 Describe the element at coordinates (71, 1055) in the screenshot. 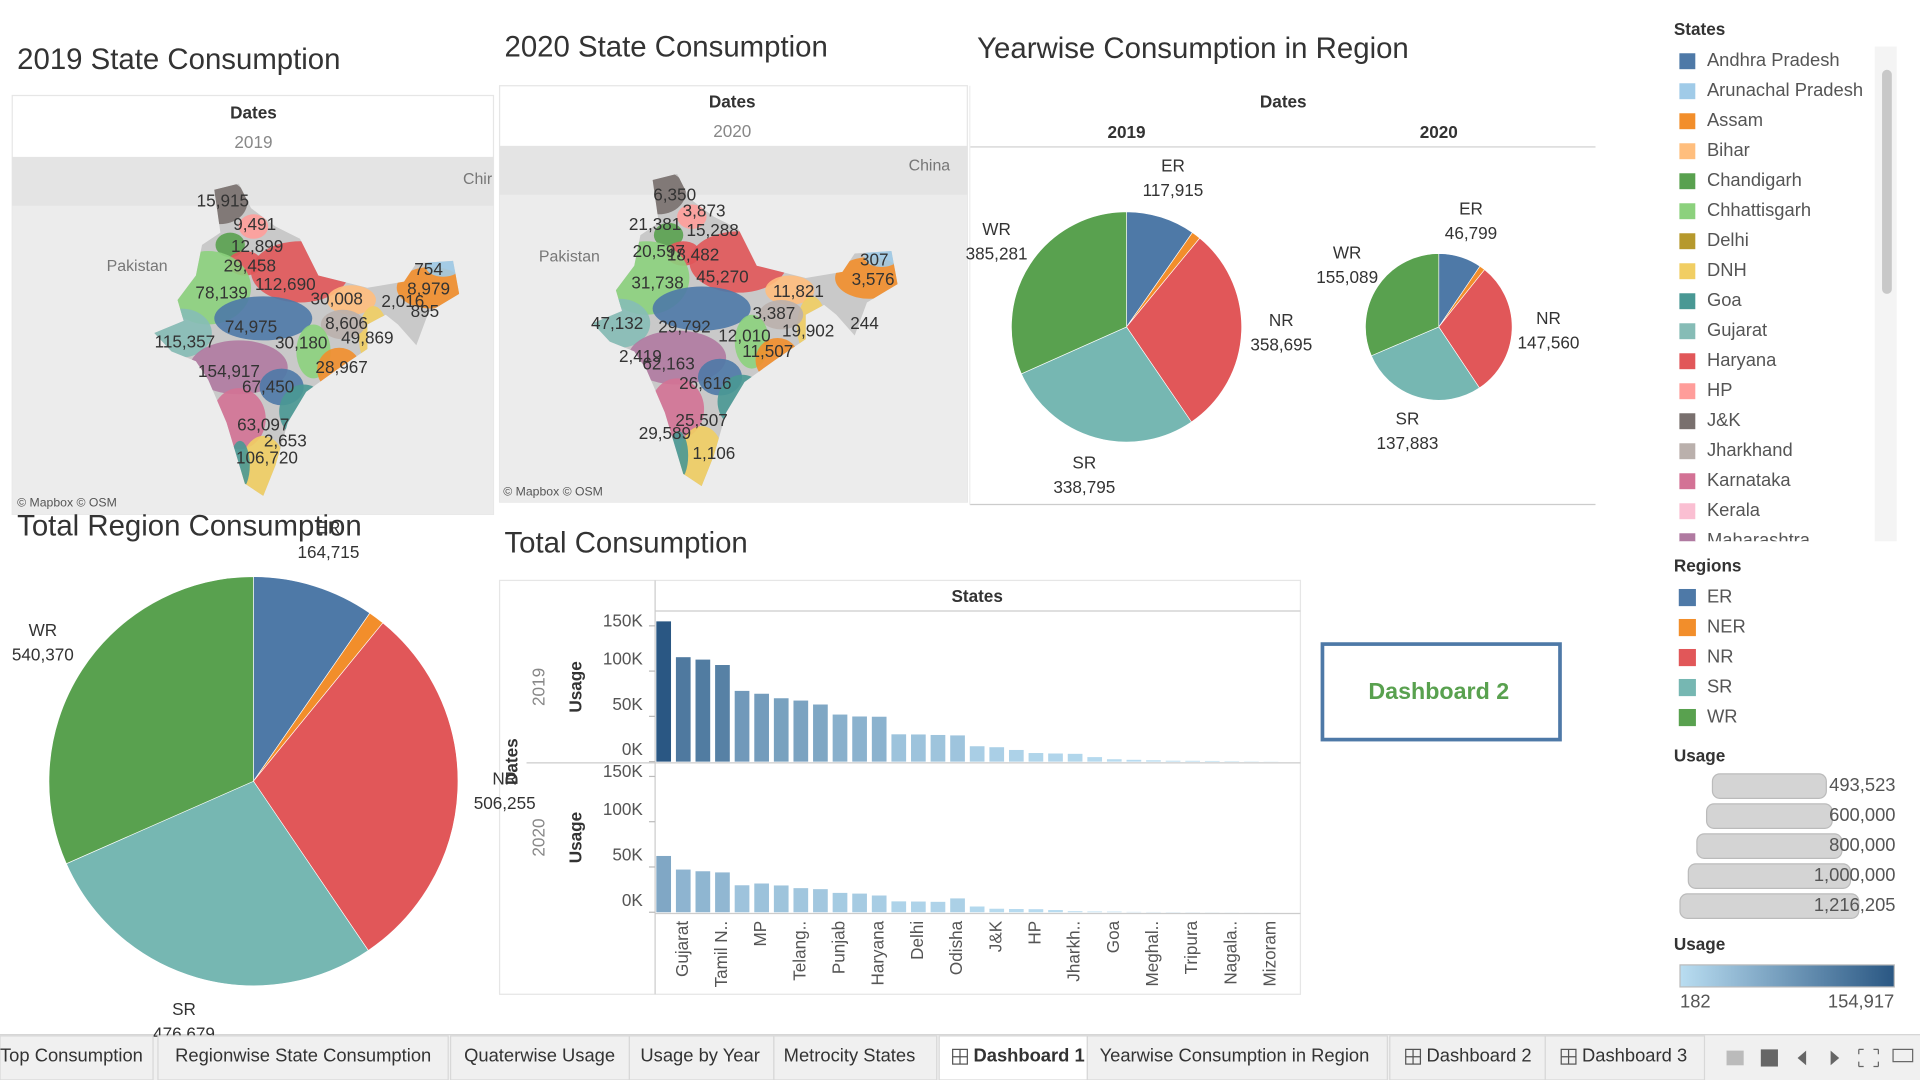

I see `tab-label: Top Consumption` at that location.